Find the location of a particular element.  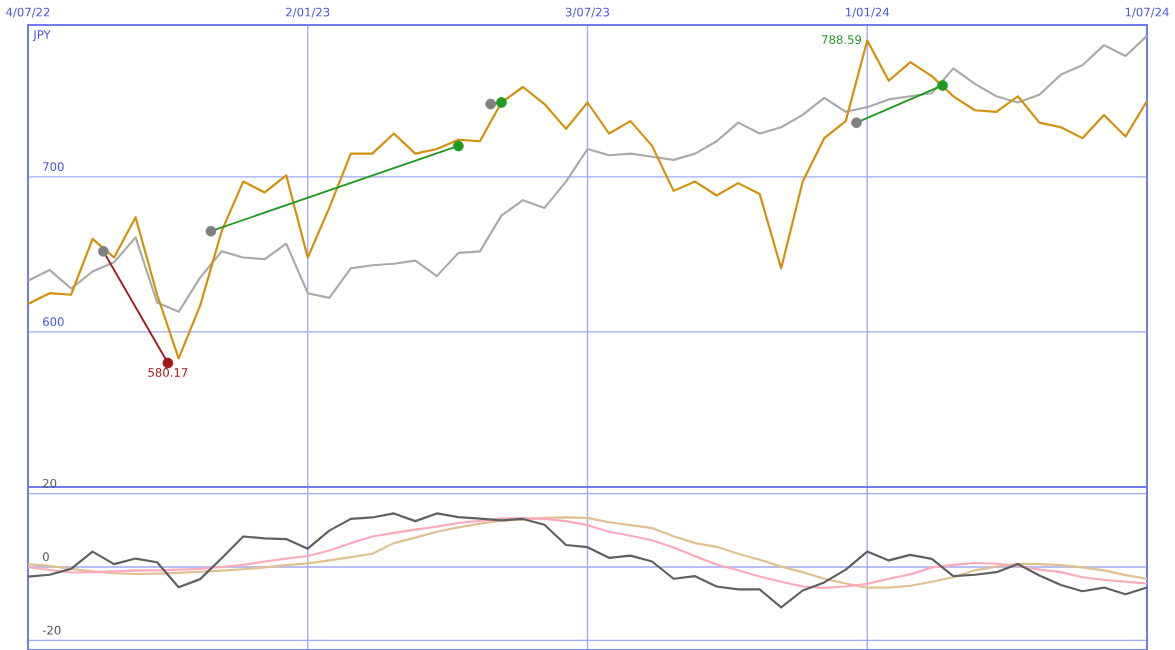

annotation: 788.59 is located at coordinates (842, 39).